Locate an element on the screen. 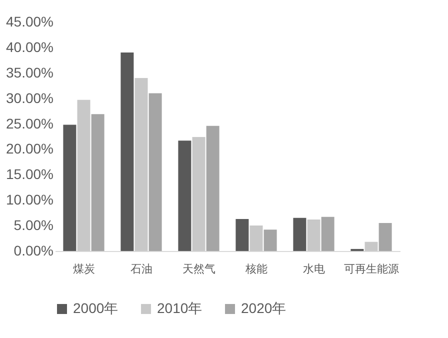 The image size is (448, 338). y-tick-label: 40.00% is located at coordinates (30, 46).